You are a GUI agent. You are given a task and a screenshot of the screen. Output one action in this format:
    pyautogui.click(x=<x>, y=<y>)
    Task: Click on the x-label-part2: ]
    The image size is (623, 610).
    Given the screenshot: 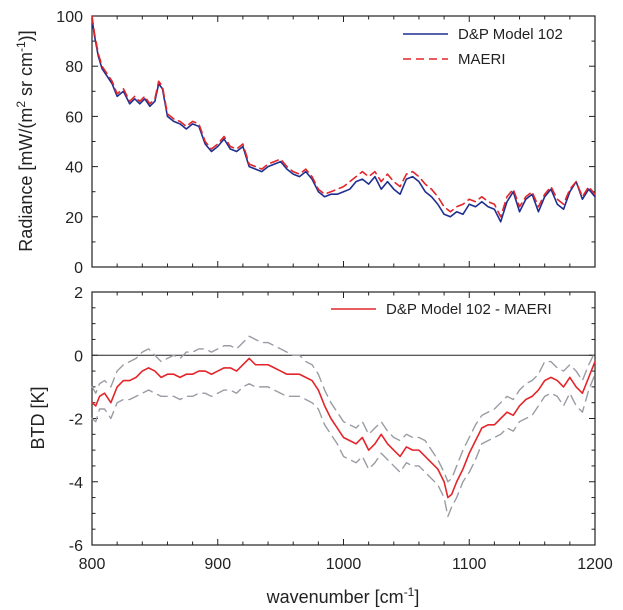 What is the action you would take?
    pyautogui.click(x=416, y=597)
    